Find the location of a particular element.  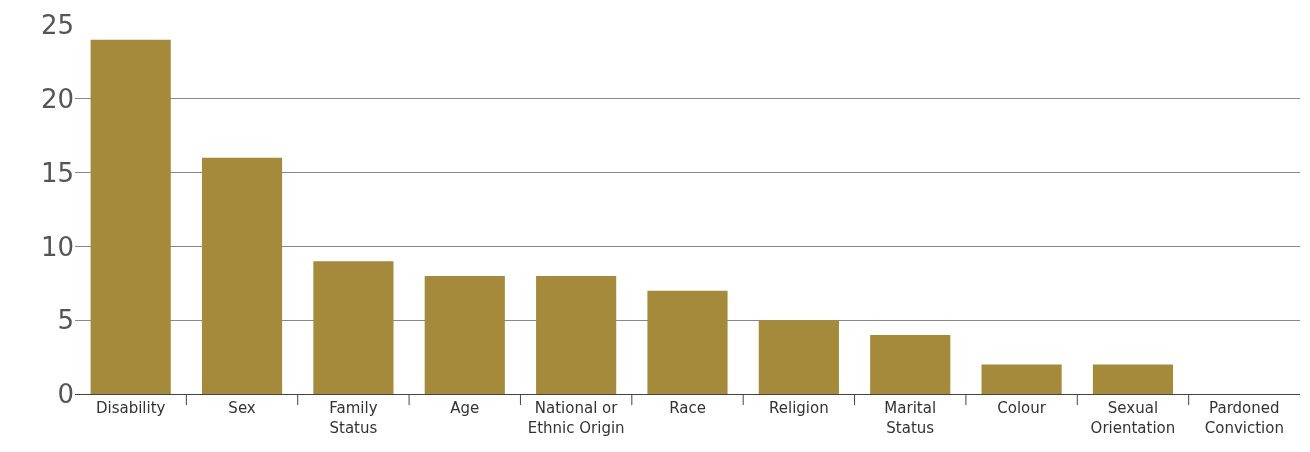

y-tick-label: 10 is located at coordinates (57, 246).